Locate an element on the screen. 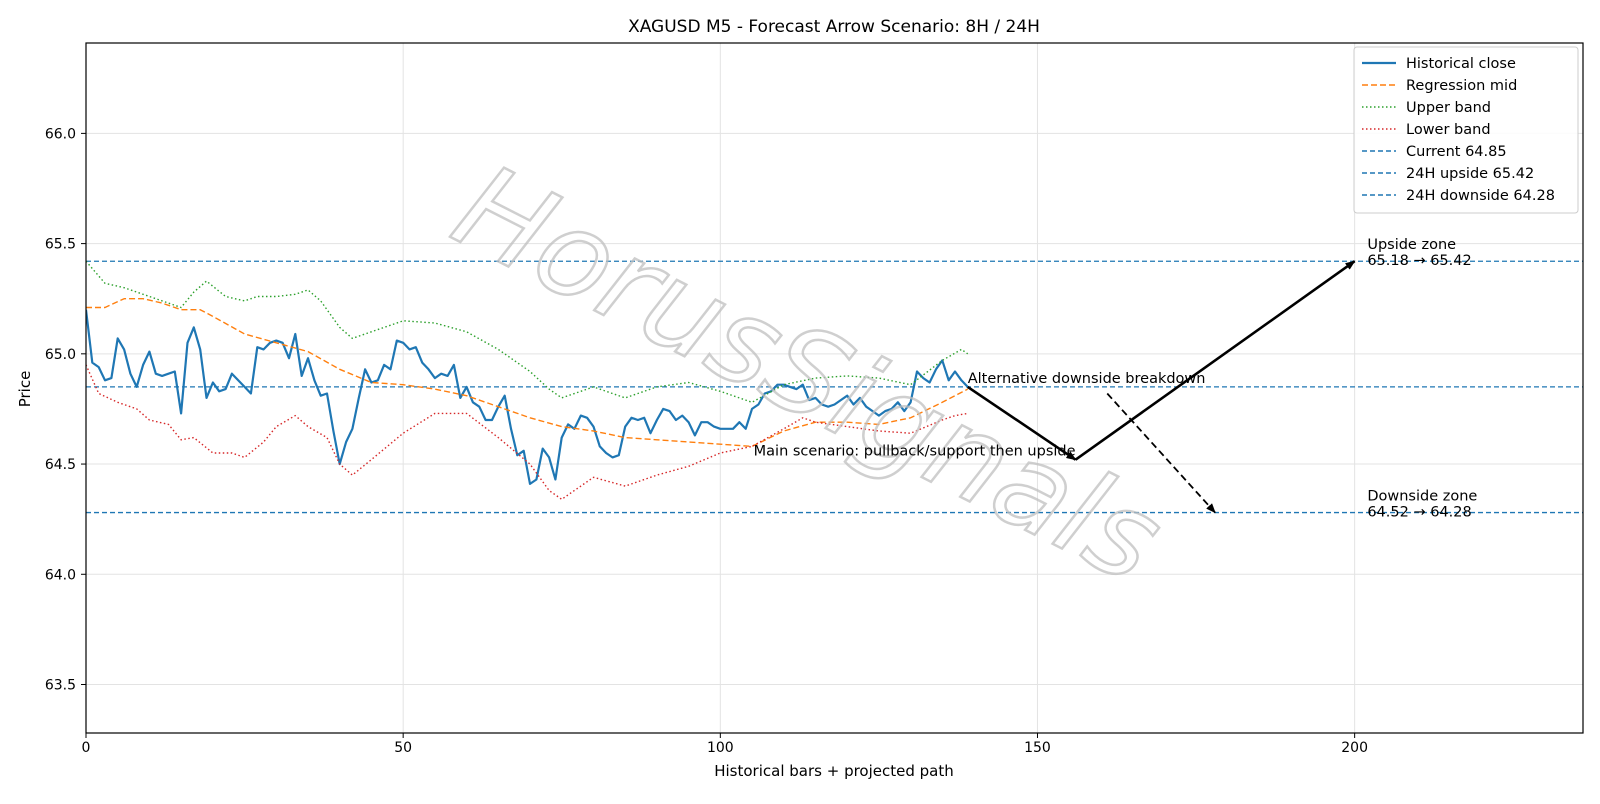 Image resolution: width=1600 pixels, height=804 pixels. x-tick-label: 50 is located at coordinates (403, 748).